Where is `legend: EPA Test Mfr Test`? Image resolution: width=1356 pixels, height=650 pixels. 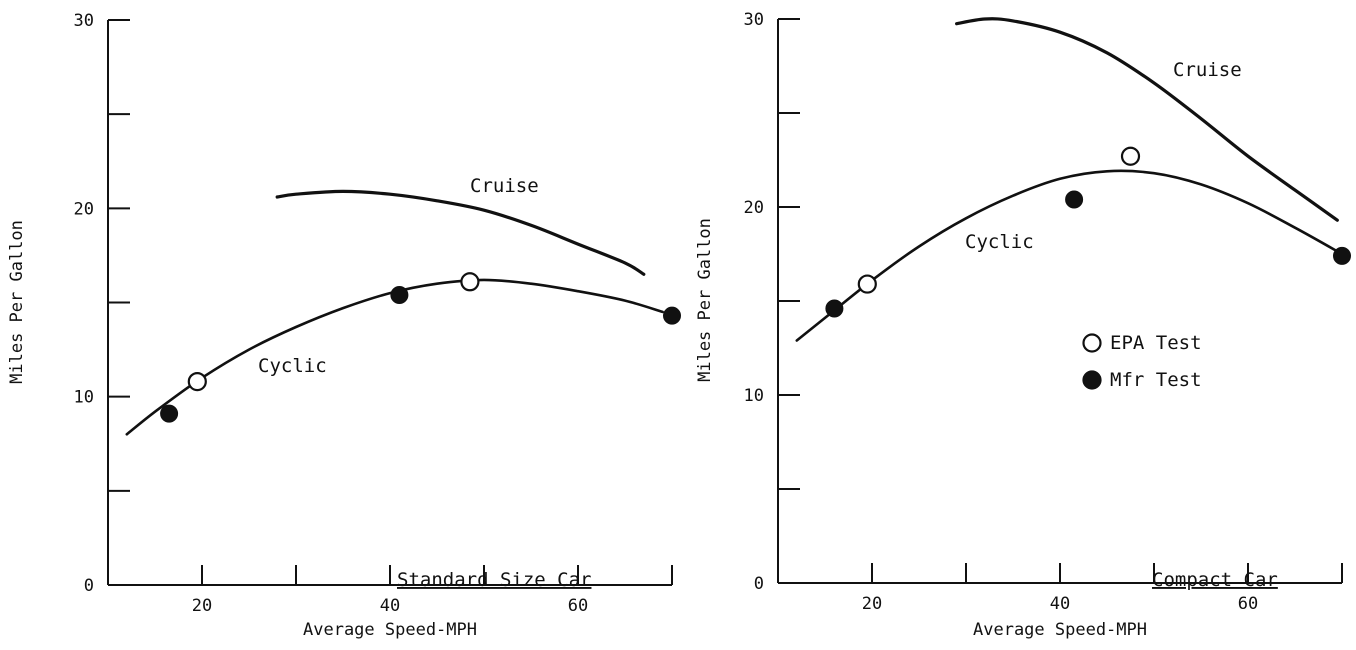 legend: EPA Test Mfr Test is located at coordinates (1142, 361).